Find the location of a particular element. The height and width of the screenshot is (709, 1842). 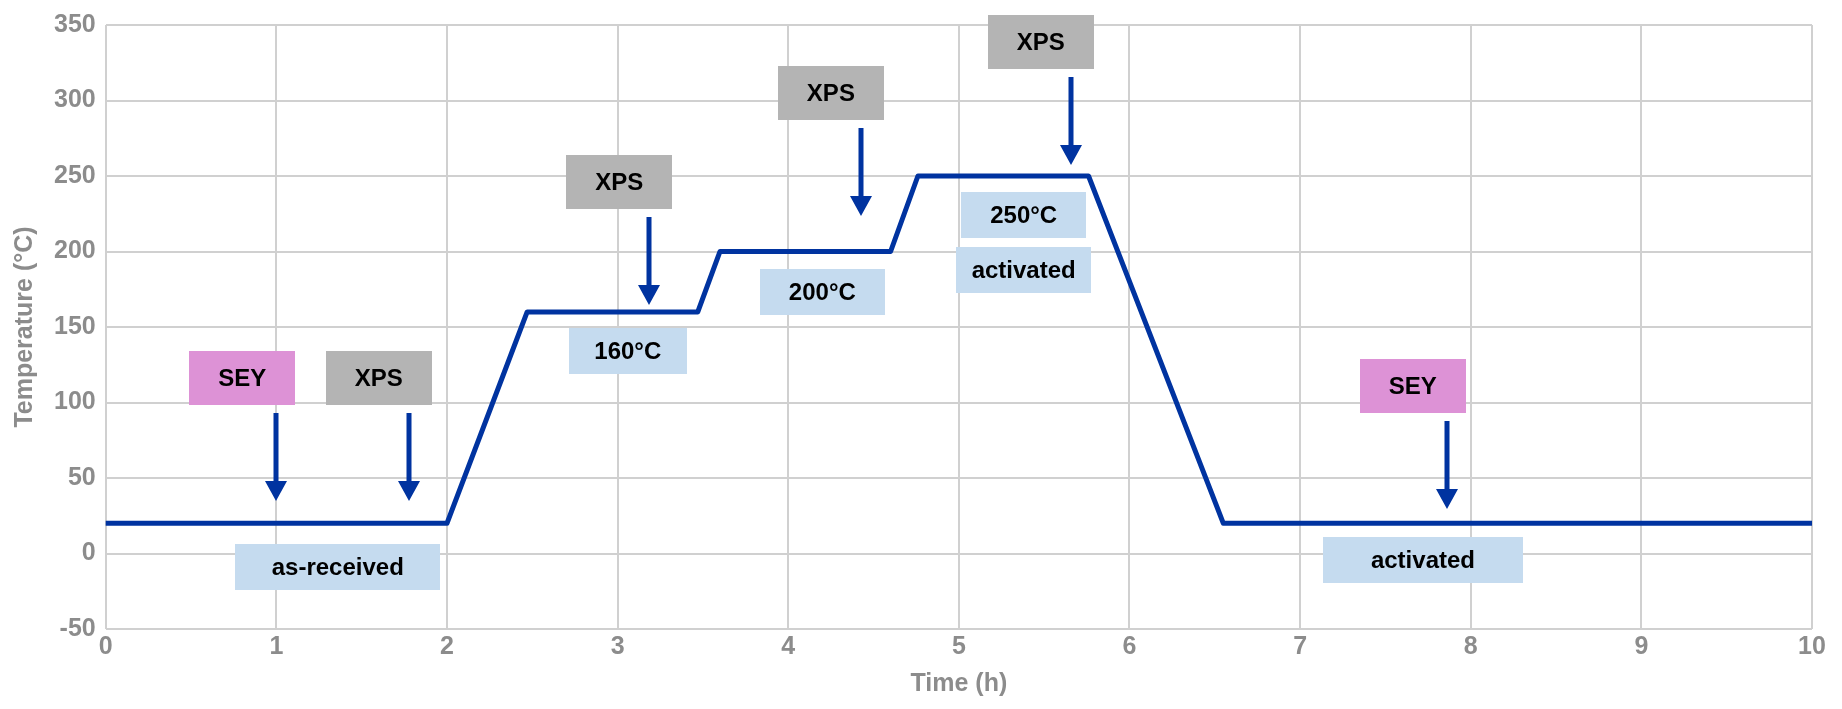

y-tick-label: 300 is located at coordinates (74, 98).